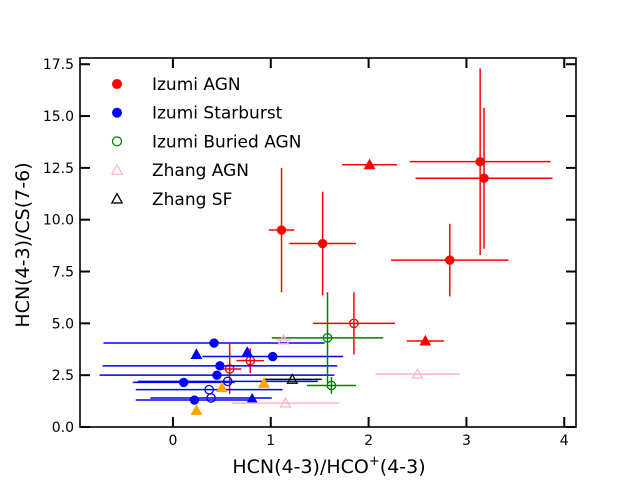  I want to click on y-tick-label: 12.5, so click(58, 169).